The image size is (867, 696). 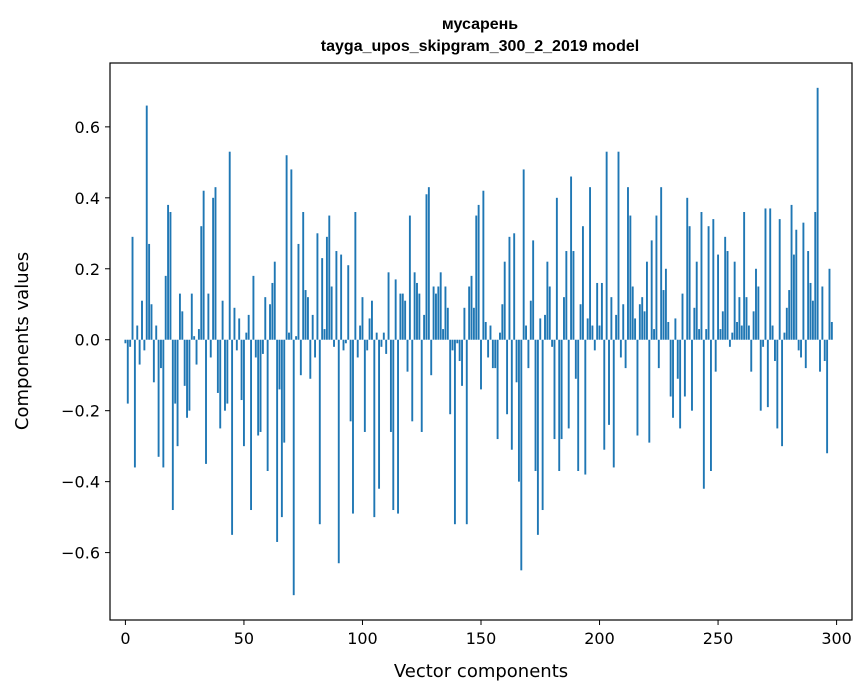 I want to click on y-tick-label: −0.6, so click(x=80, y=553).